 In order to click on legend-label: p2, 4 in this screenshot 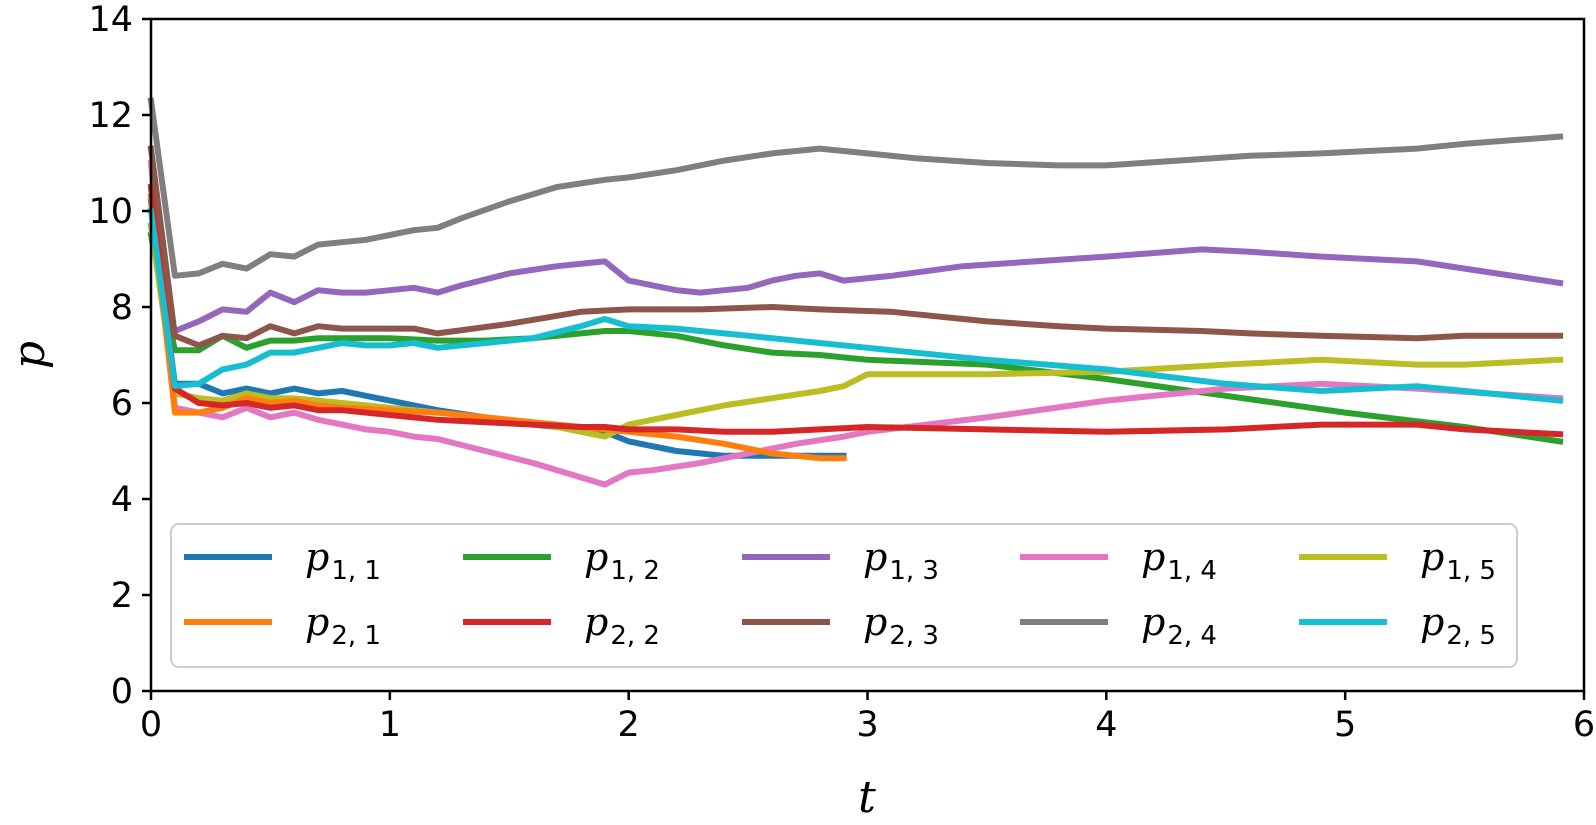, I will do `click(1179, 625)`.